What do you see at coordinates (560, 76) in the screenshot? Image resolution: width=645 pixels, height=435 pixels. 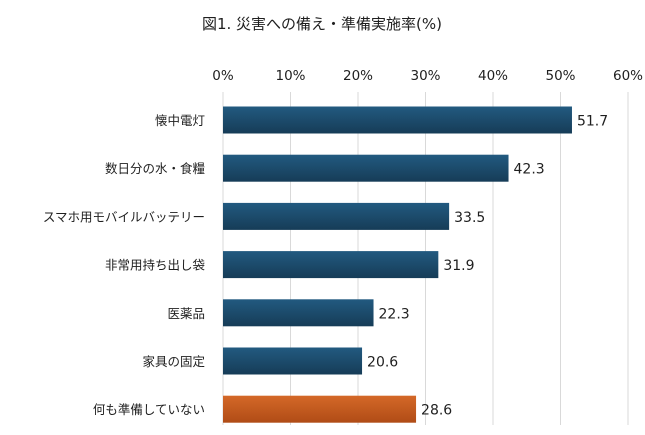 I see `x-tick-label: 50%` at bounding box center [560, 76].